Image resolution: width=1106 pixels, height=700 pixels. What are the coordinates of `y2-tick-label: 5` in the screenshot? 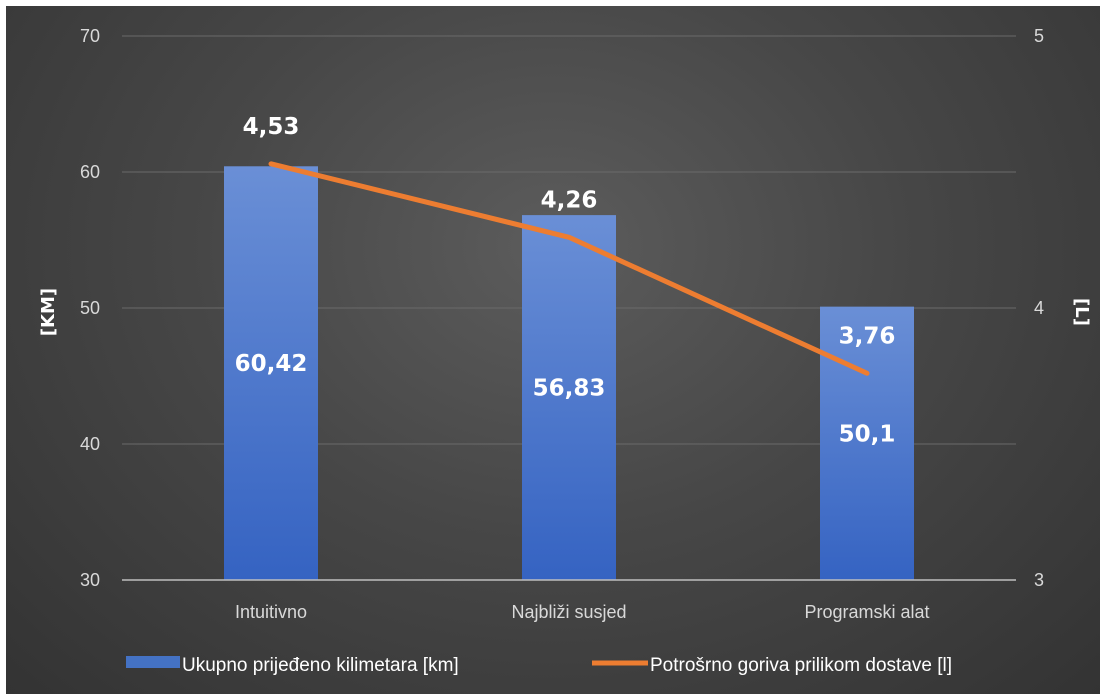 It's located at (1039, 36).